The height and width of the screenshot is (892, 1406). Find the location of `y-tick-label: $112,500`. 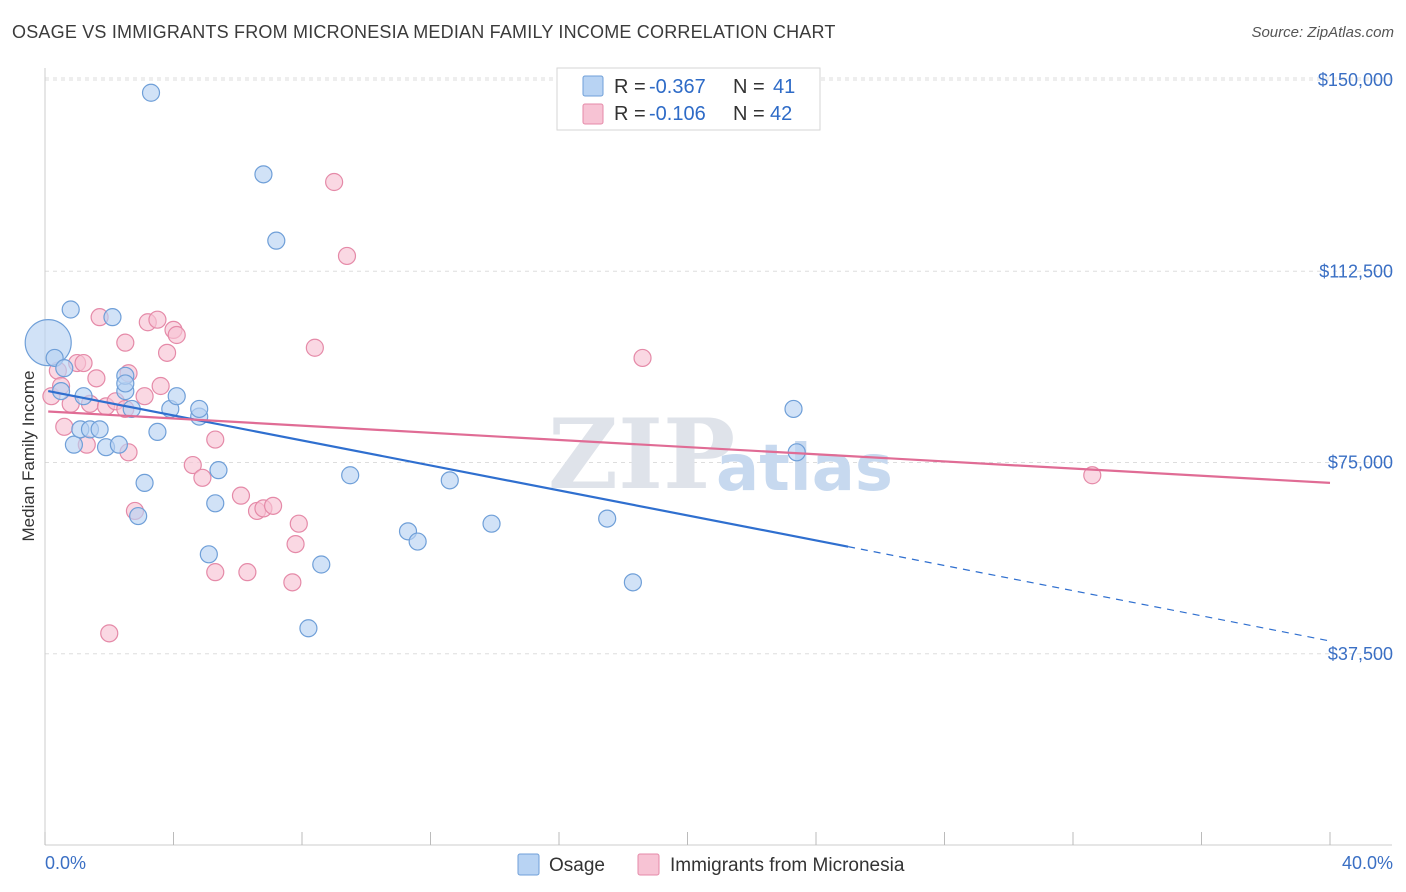

y-tick-label: $112,500 is located at coordinates (1356, 271).